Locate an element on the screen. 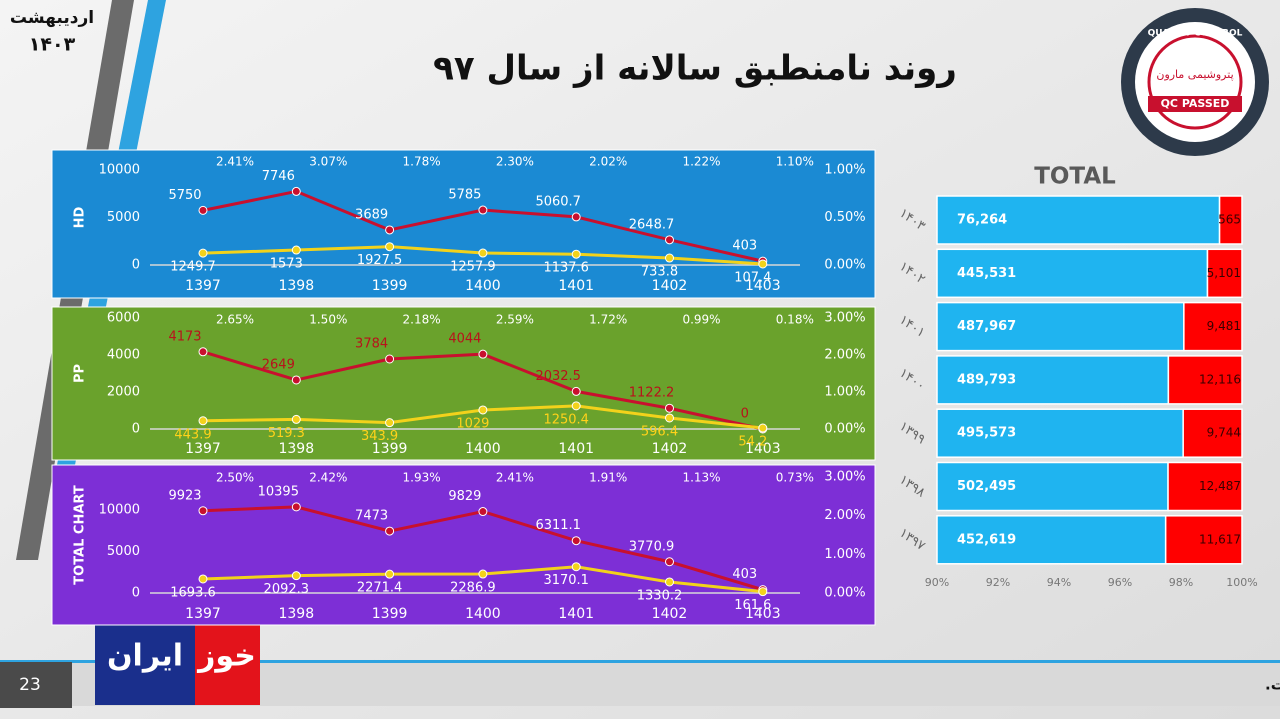 The width and height of the screenshot is (1280, 719). ratio-label: 2.42% is located at coordinates (328, 478).